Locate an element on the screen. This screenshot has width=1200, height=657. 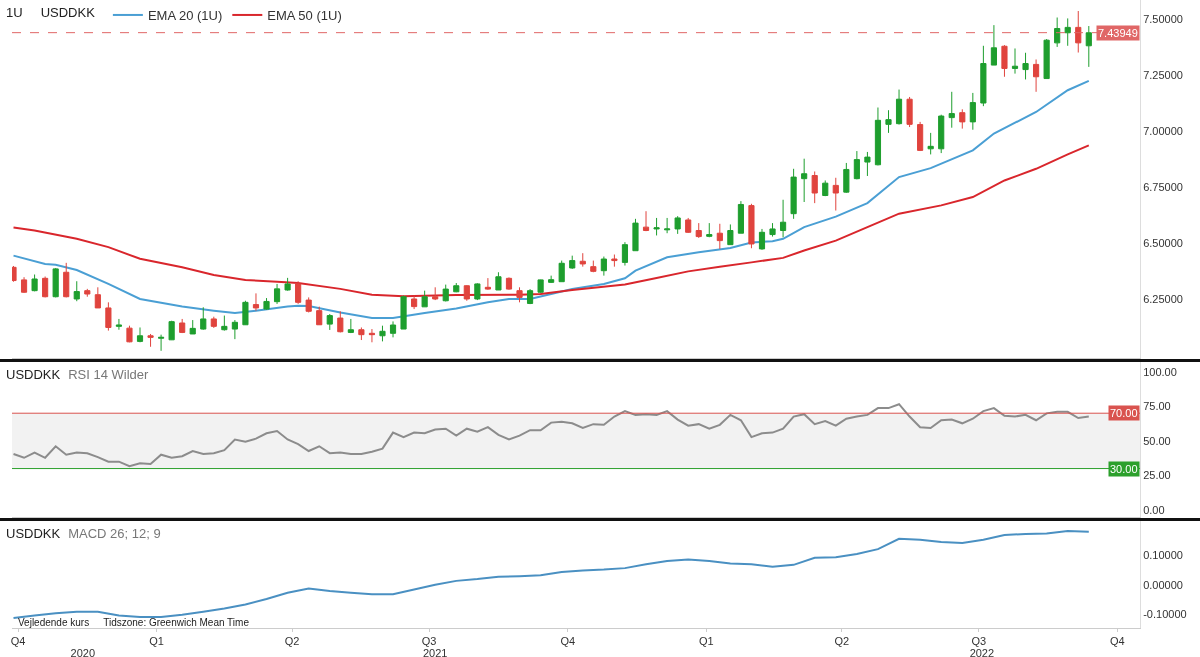
ref-line-label: 30.00 is located at coordinates (1124, 469).